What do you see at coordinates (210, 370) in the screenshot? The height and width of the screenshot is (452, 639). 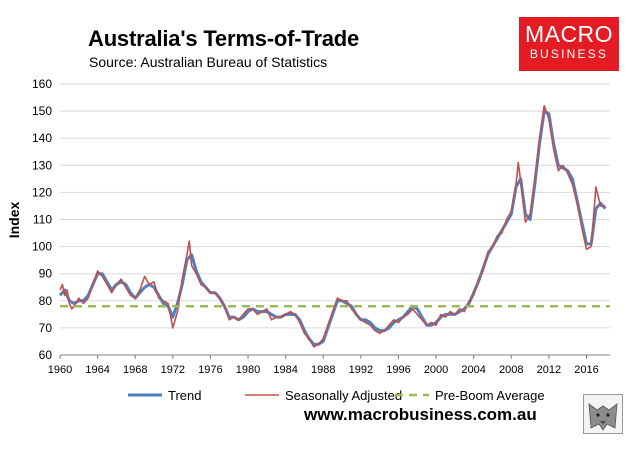 I see `x-tick-label: 1976` at bounding box center [210, 370].